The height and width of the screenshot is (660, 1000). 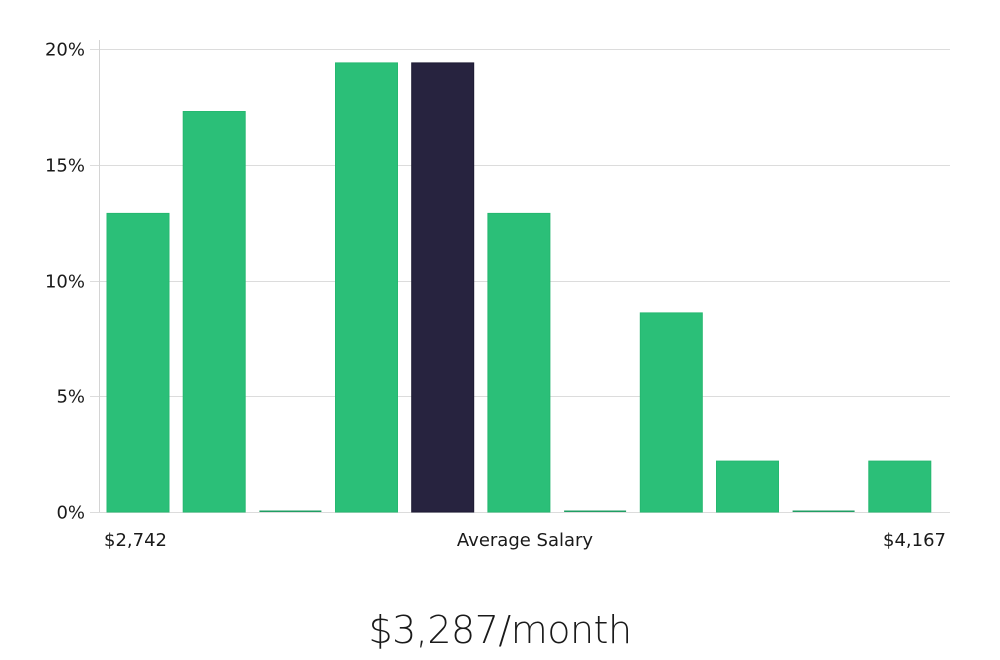 I want to click on average-salary-headline: $3,287/month, so click(x=500, y=630).